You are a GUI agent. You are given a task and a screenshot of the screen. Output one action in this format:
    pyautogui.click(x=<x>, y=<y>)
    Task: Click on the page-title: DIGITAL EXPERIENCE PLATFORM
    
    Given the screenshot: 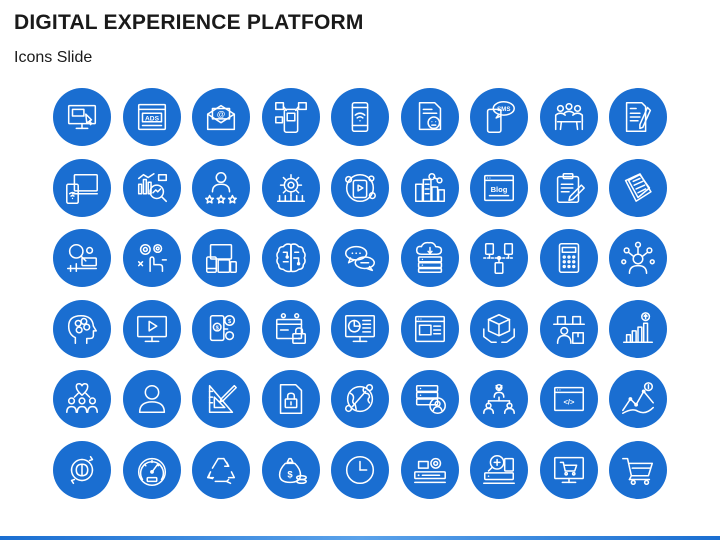 What is the action you would take?
    pyautogui.click(x=189, y=22)
    